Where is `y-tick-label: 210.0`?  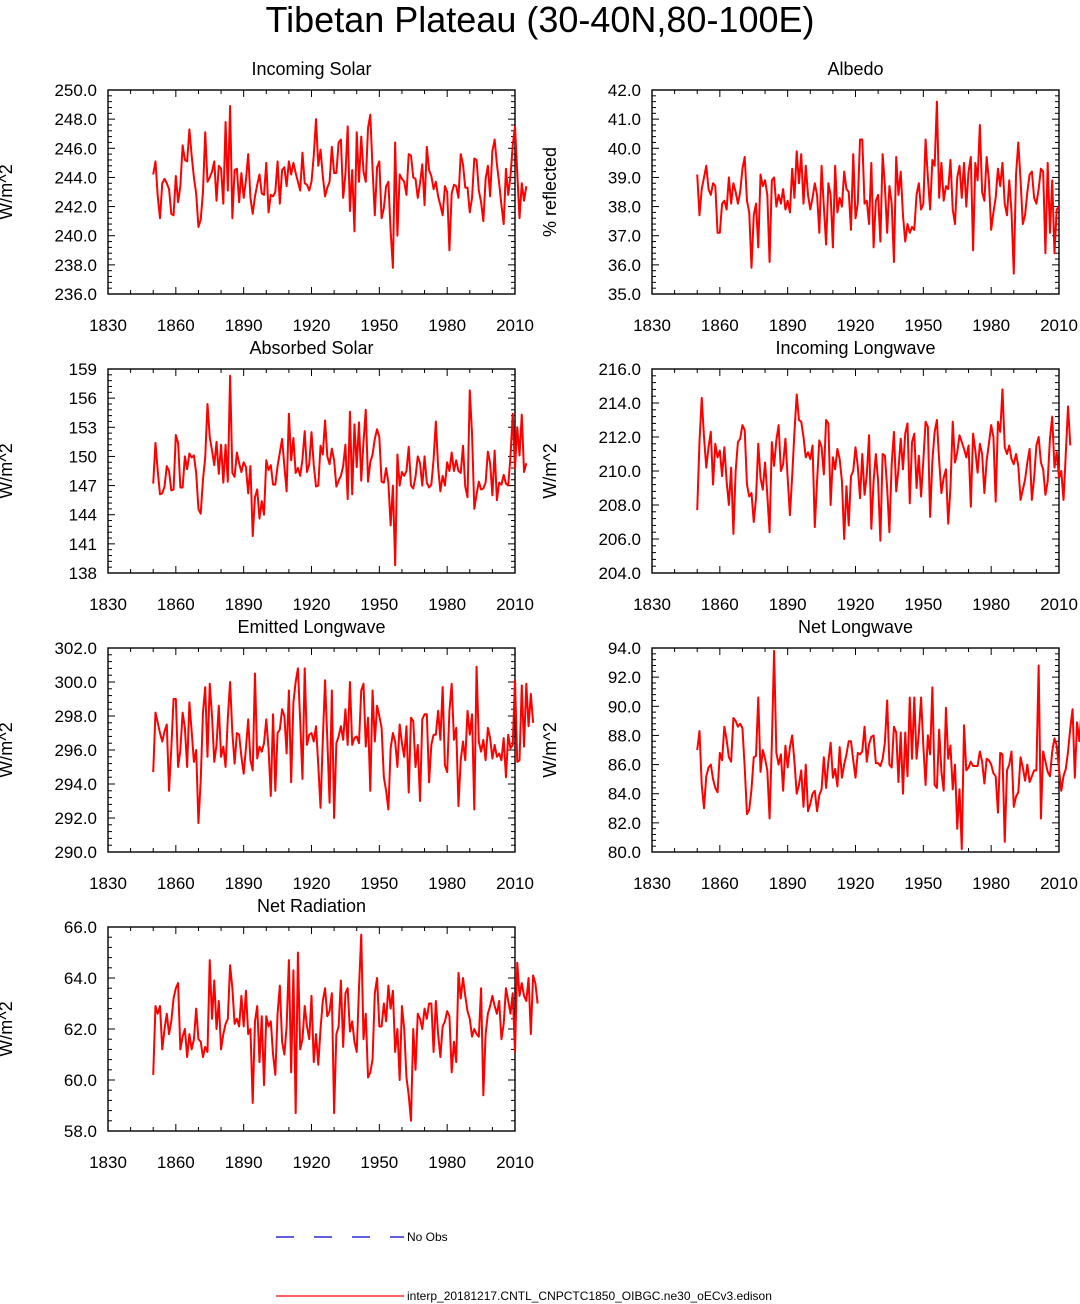
y-tick-label: 210.0 is located at coordinates (619, 471).